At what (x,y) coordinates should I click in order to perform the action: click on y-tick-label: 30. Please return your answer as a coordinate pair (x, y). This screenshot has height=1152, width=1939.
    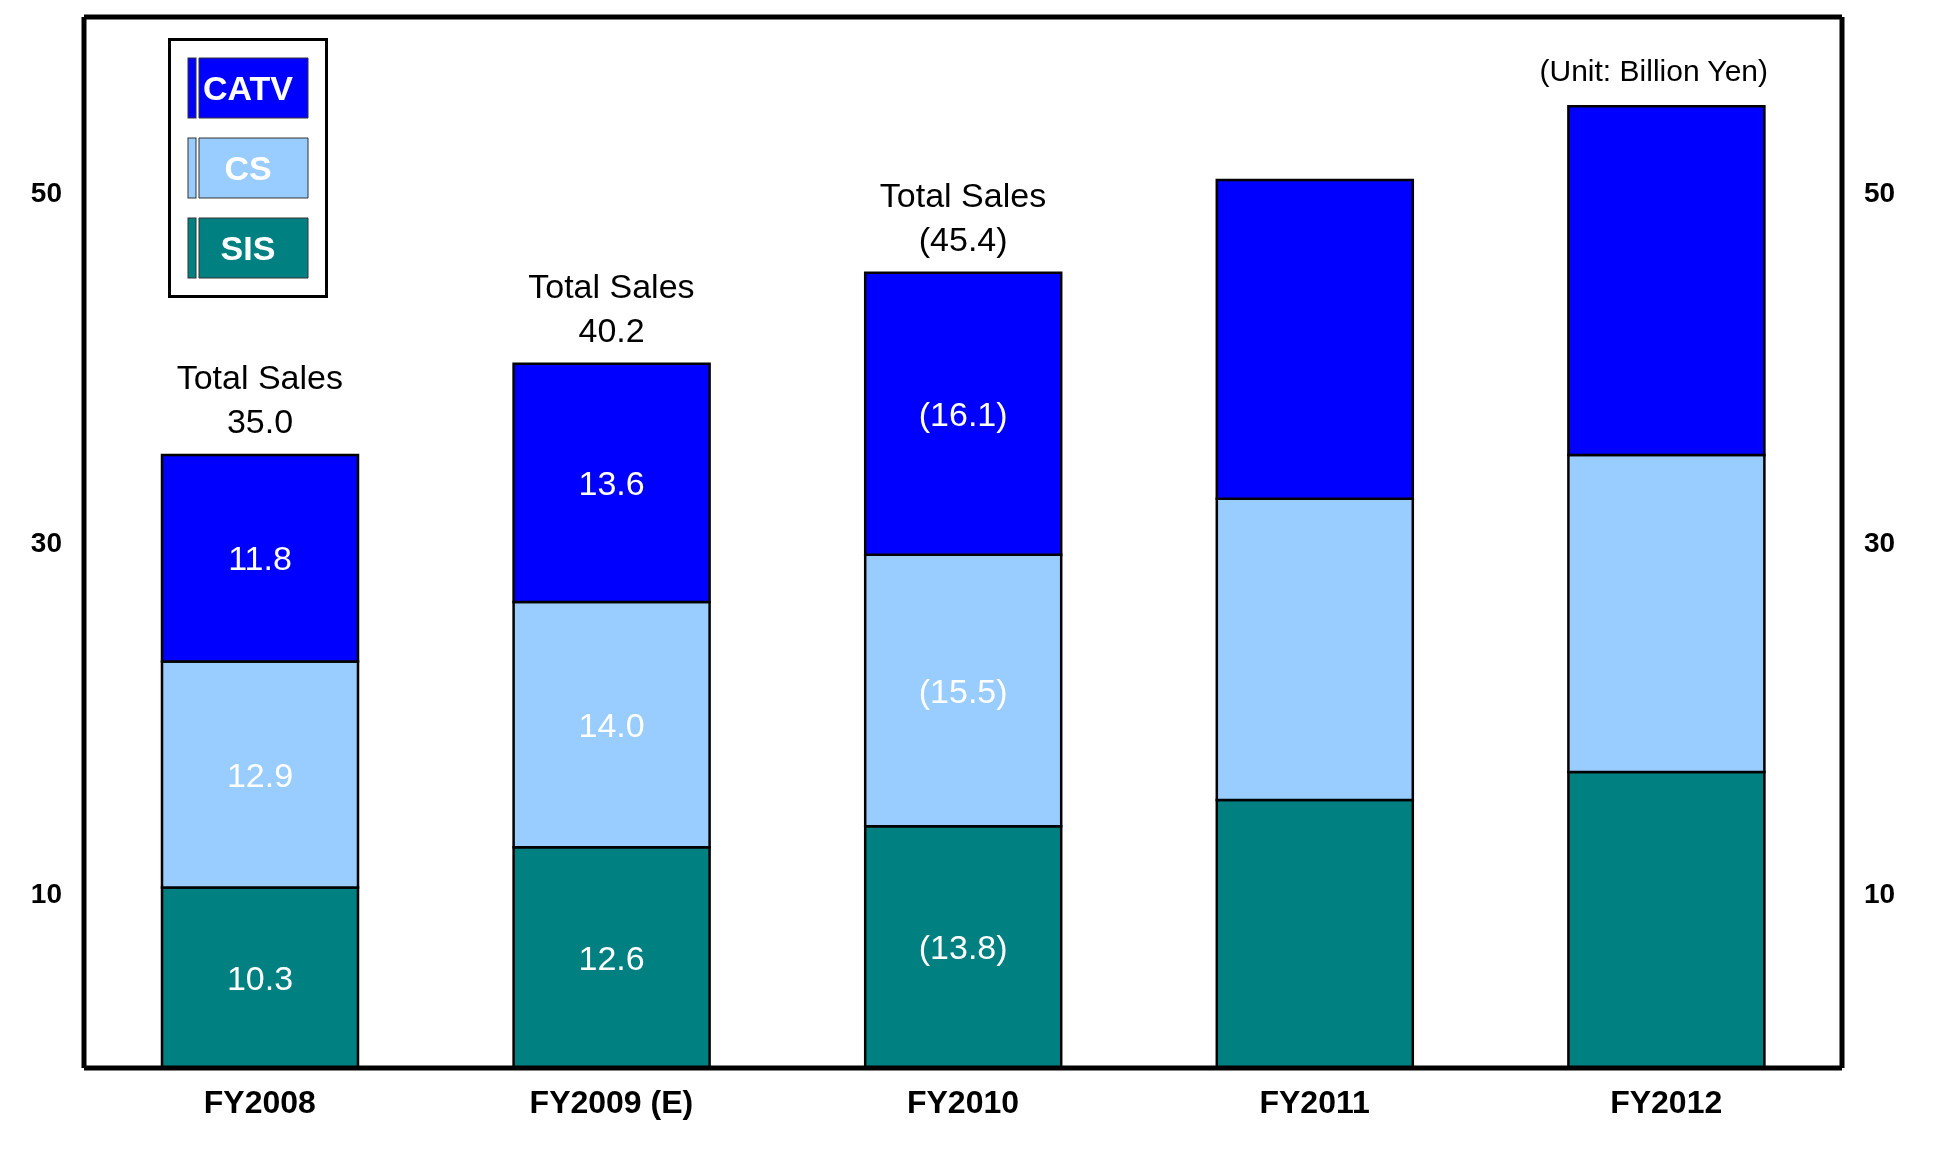
    Looking at the image, I should click on (46, 543).